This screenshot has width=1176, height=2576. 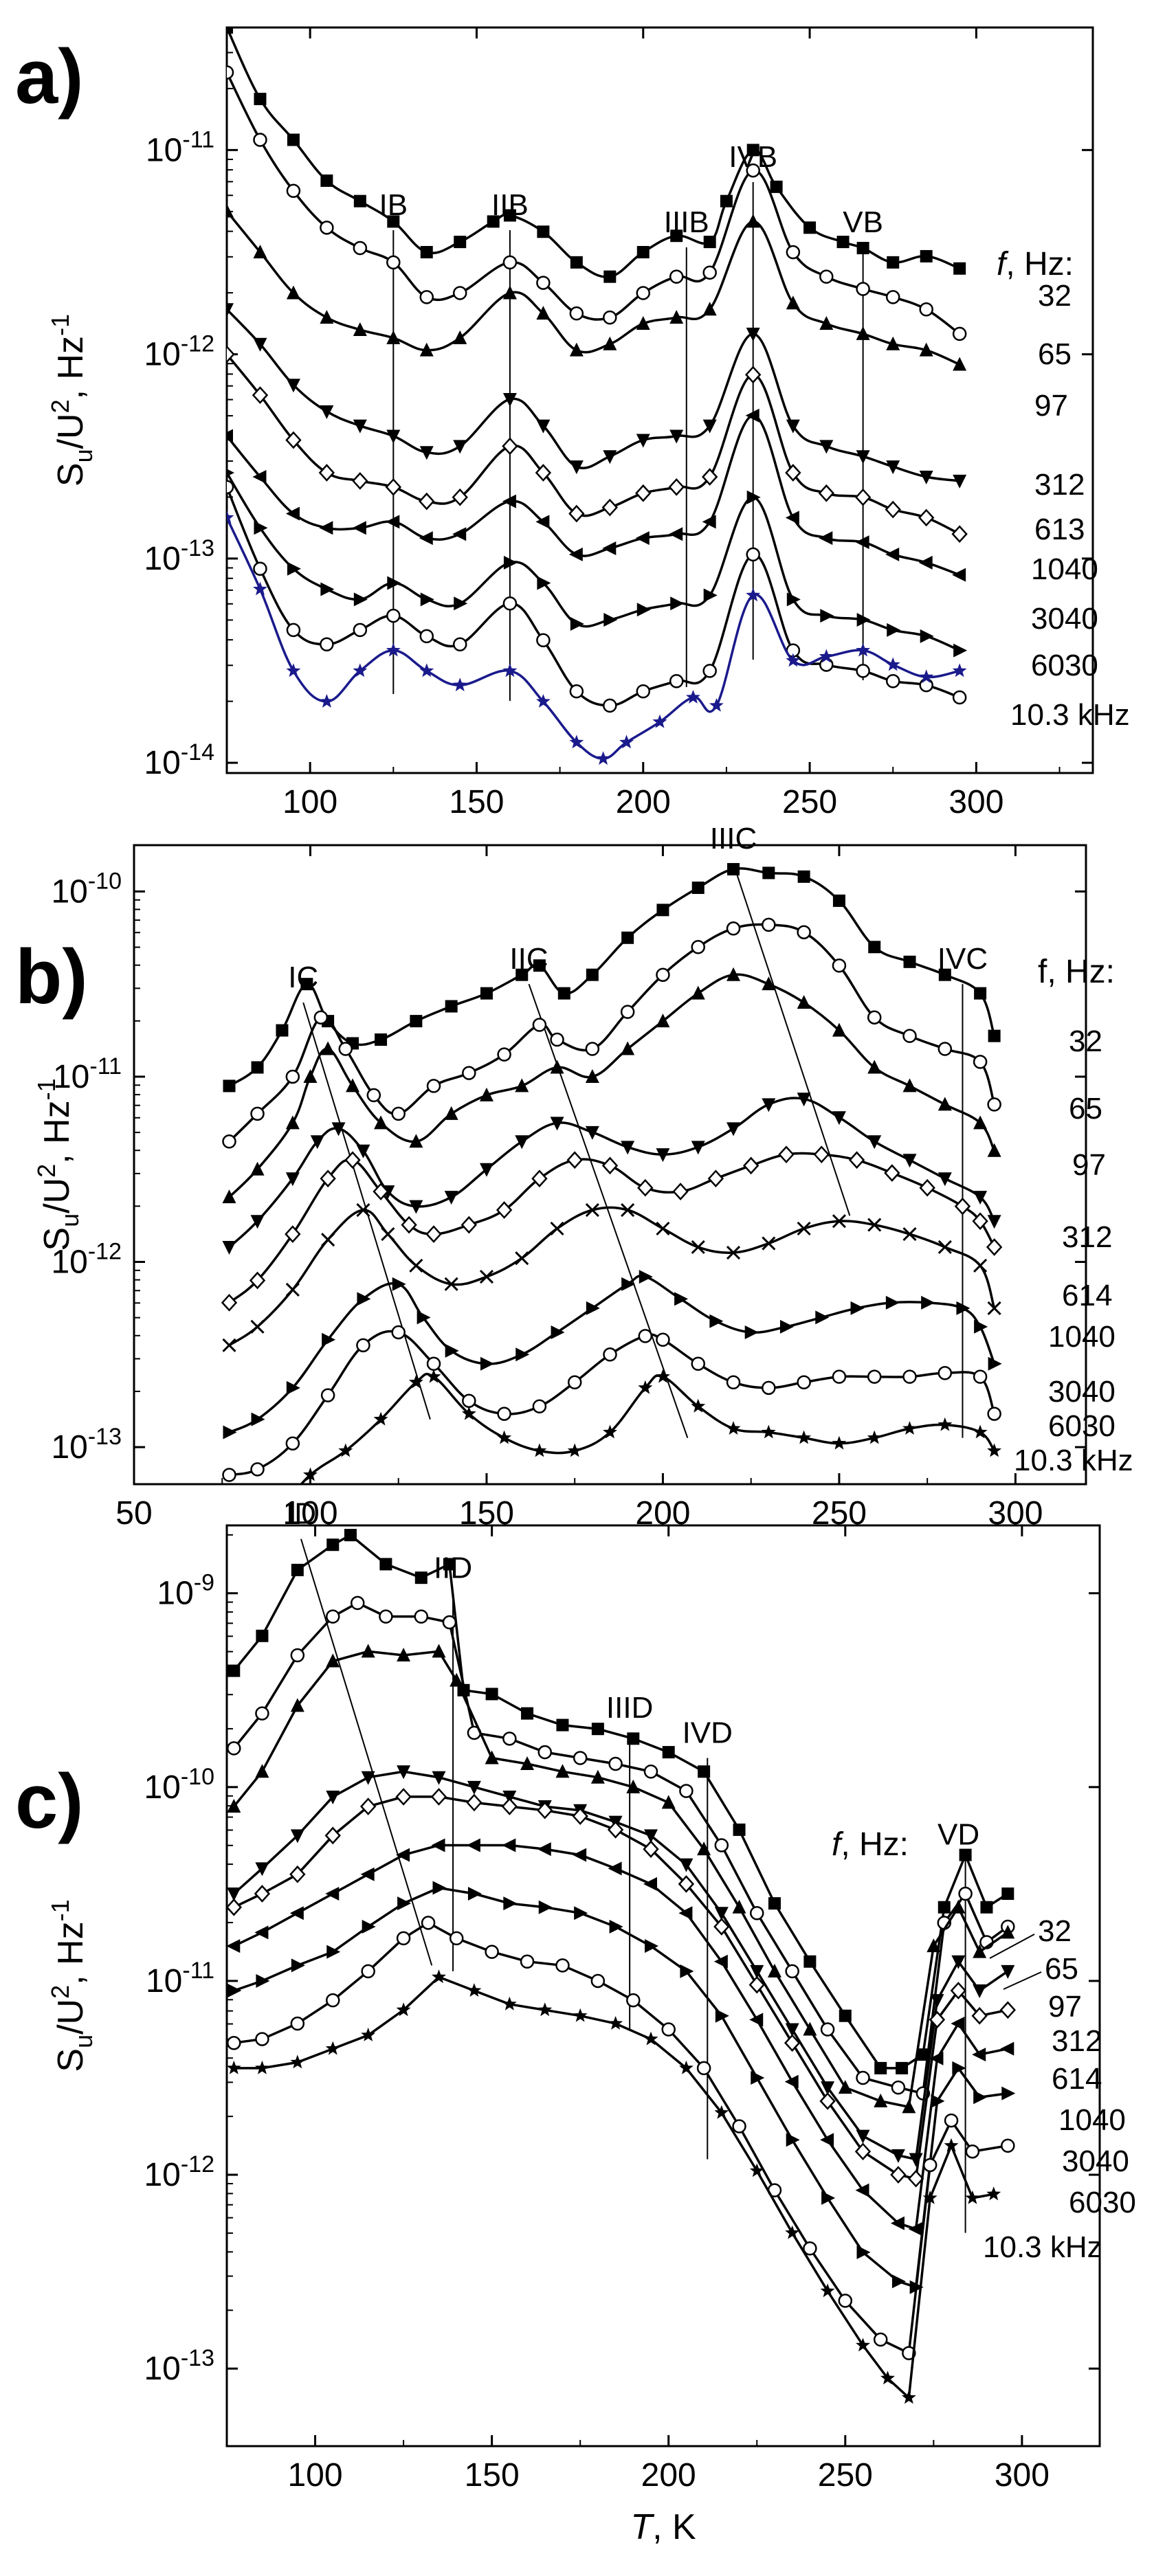 What do you see at coordinates (597, 637) in the screenshot?
I see `series` at bounding box center [597, 637].